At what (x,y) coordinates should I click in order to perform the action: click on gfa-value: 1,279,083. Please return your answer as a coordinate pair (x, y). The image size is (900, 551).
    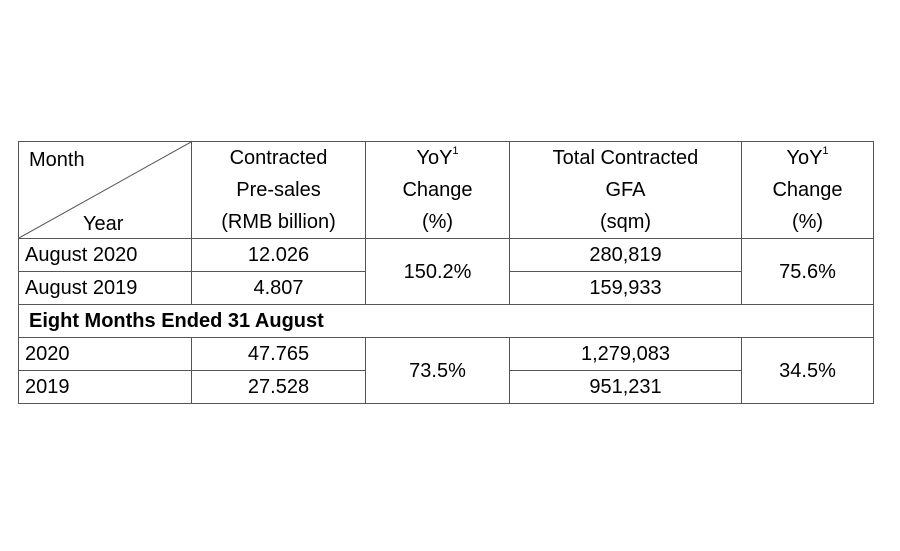
    Looking at the image, I should click on (625, 354).